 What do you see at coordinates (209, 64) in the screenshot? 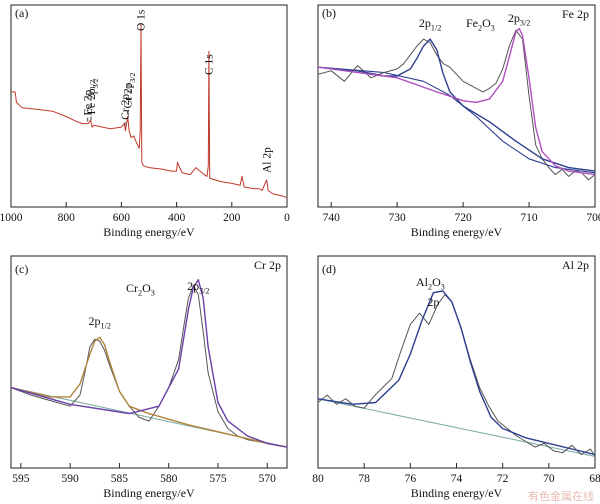
I see `peak-annotation: C 1s` at bounding box center [209, 64].